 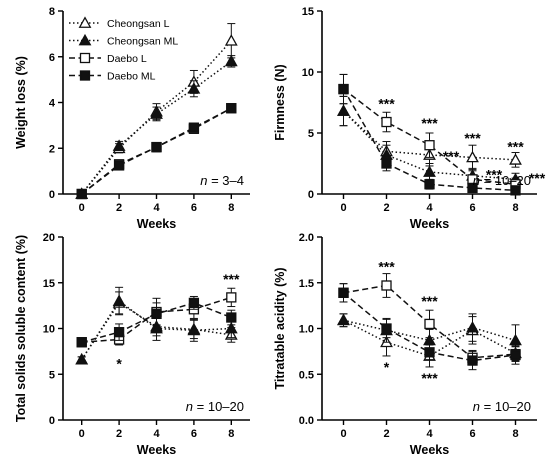 I want to click on y-tick-label: 4, so click(x=52, y=104).